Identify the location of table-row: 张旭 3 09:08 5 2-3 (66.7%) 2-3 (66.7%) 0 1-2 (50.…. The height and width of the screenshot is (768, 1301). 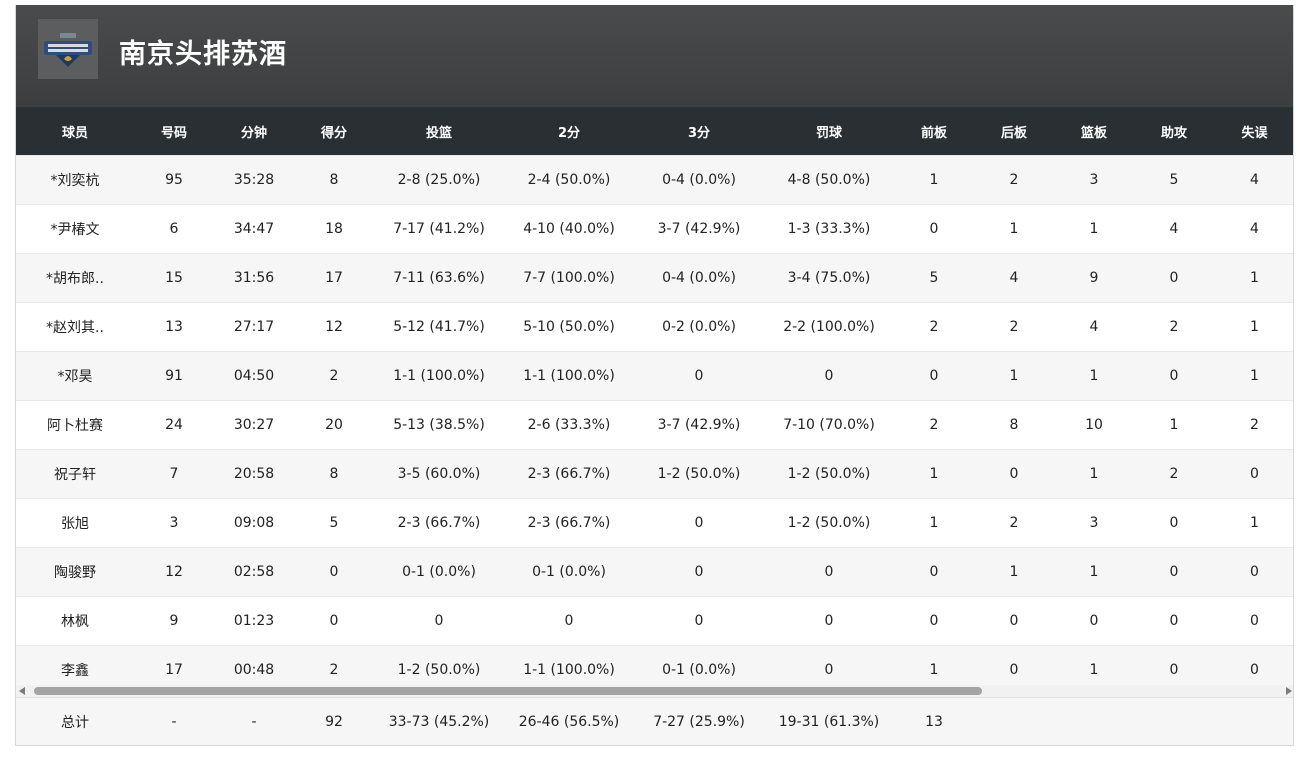
(654, 523).